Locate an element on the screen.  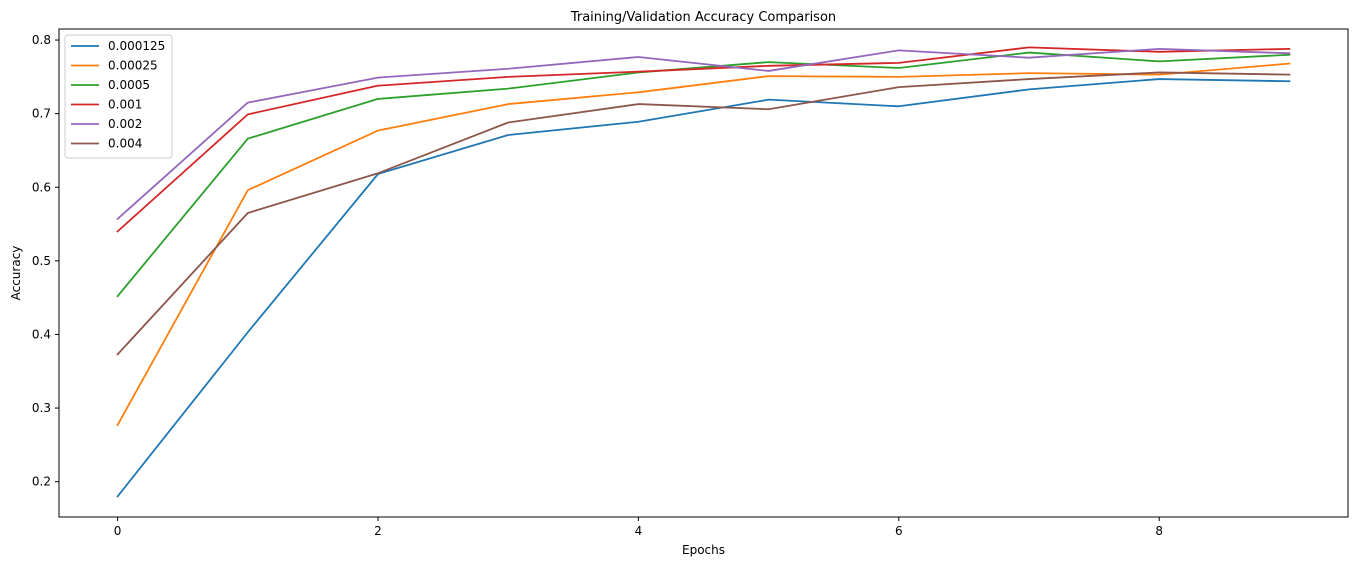
x-tick-label: 8 is located at coordinates (1159, 531).